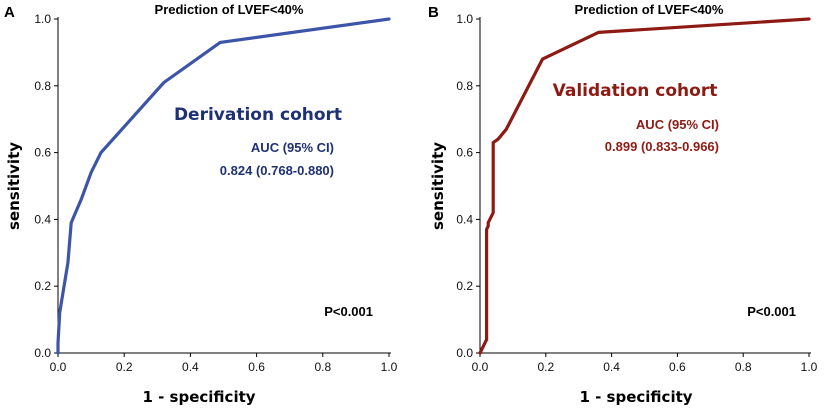 The width and height of the screenshot is (829, 408). I want to click on auc-value: 0.899 (0.833-0.966), so click(662, 146).